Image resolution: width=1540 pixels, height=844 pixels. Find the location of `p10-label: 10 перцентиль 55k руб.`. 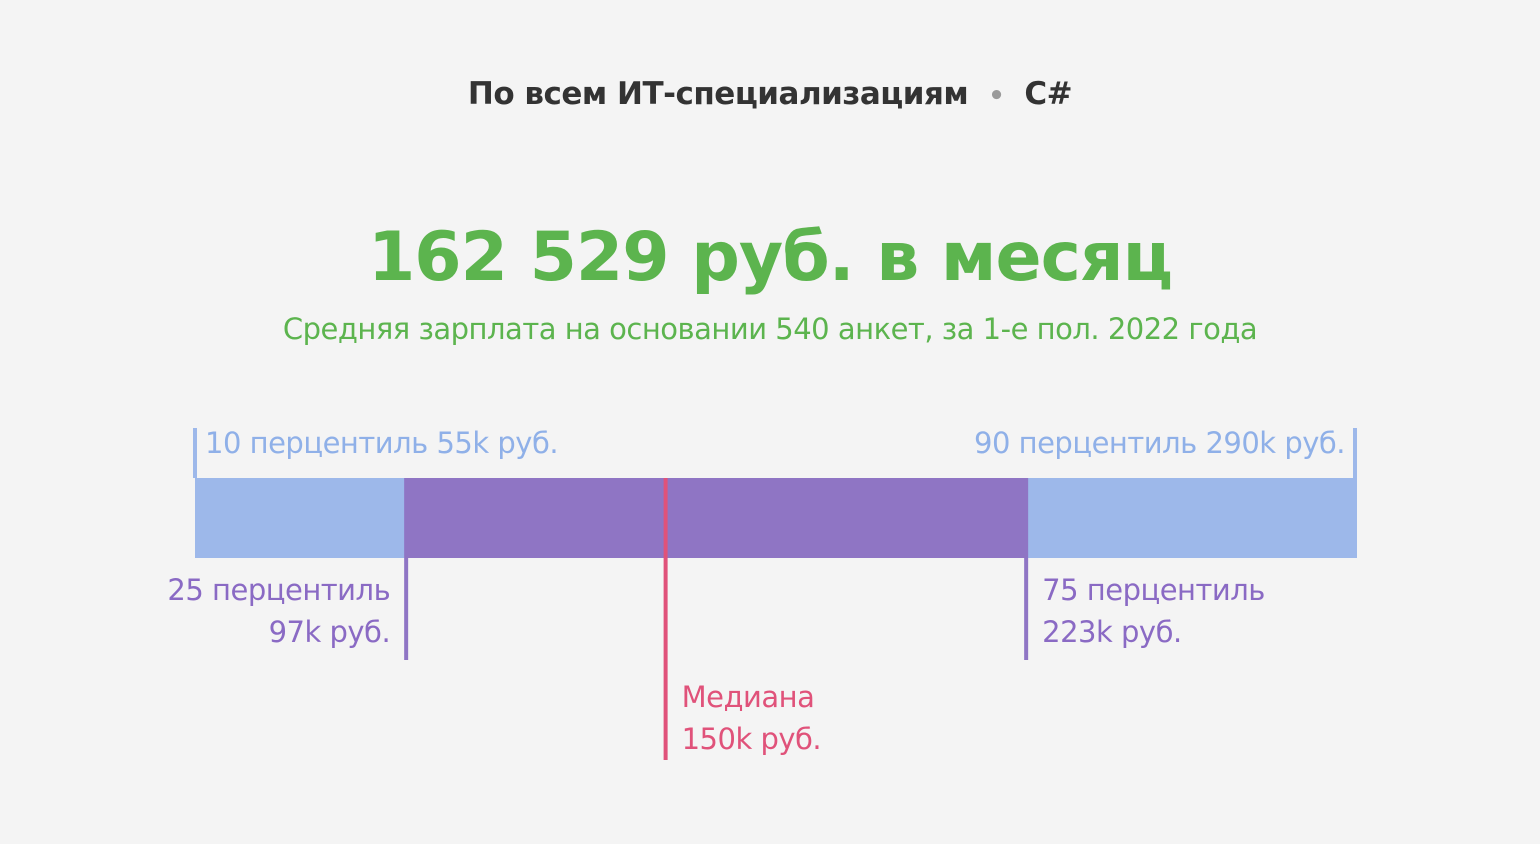

p10-label: 10 перцентиль 55k руб. is located at coordinates (382, 443).